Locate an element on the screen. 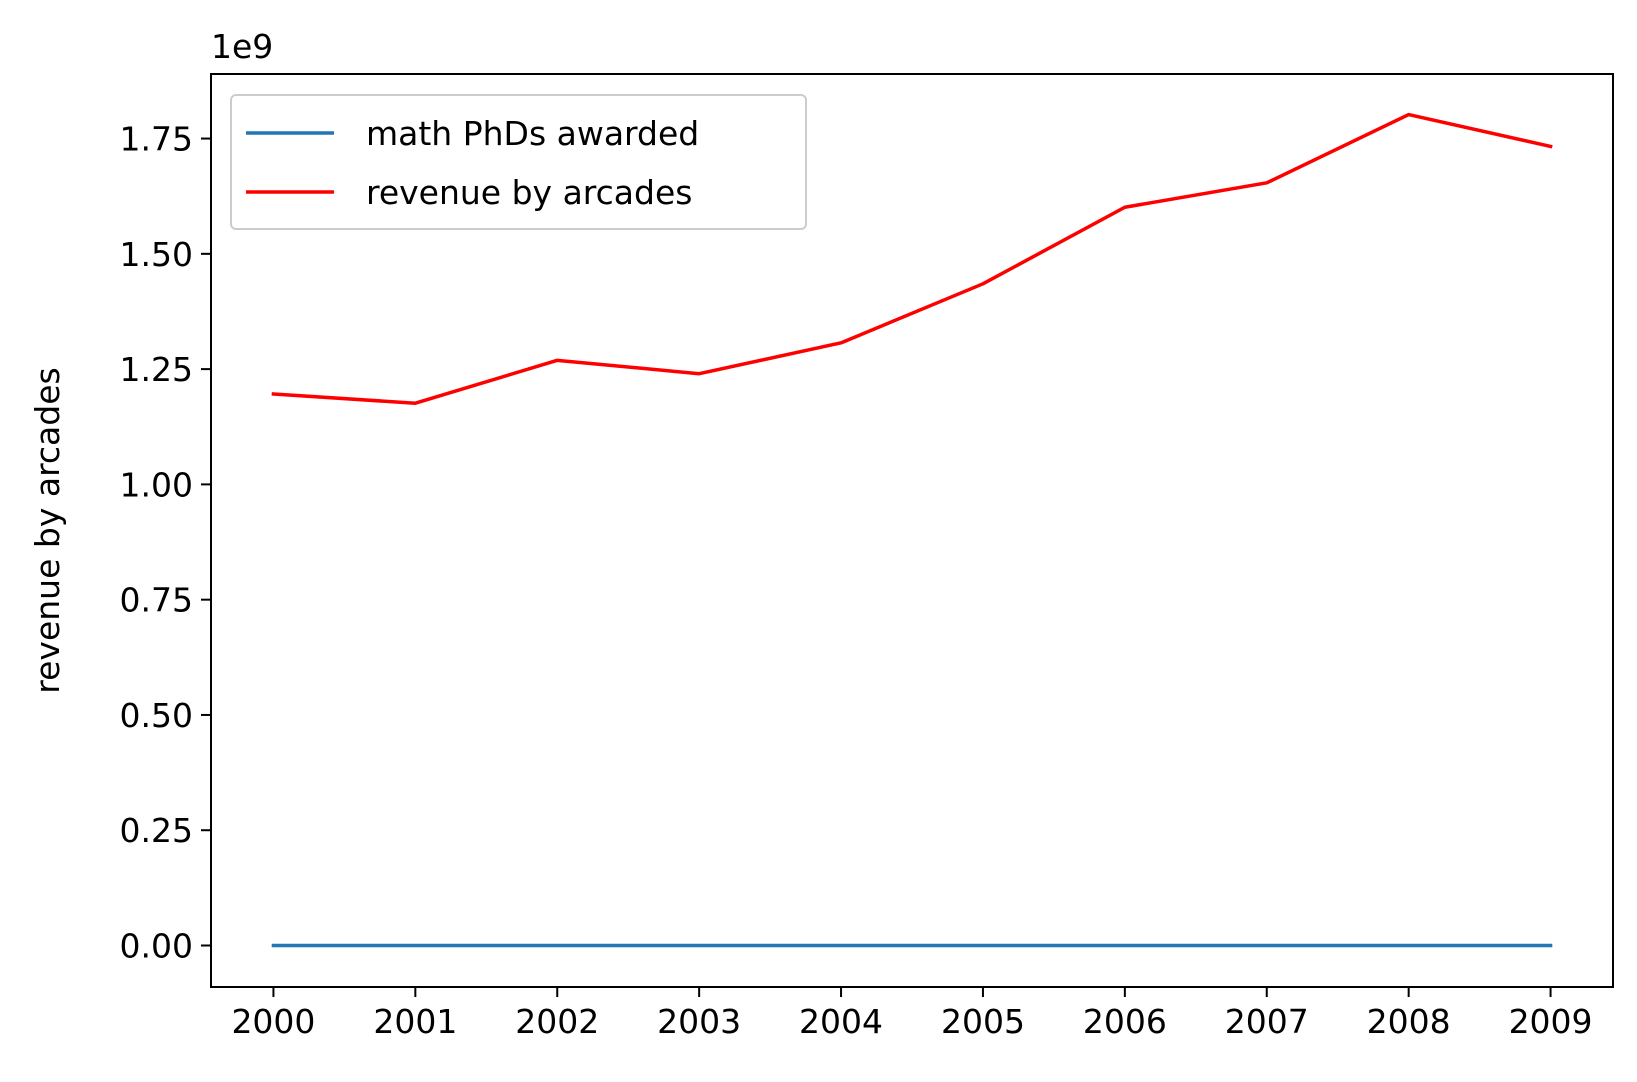 Image resolution: width=1637 pixels, height=1082 pixels. y-axis-label: revenue by arcades is located at coordinates (47, 530).